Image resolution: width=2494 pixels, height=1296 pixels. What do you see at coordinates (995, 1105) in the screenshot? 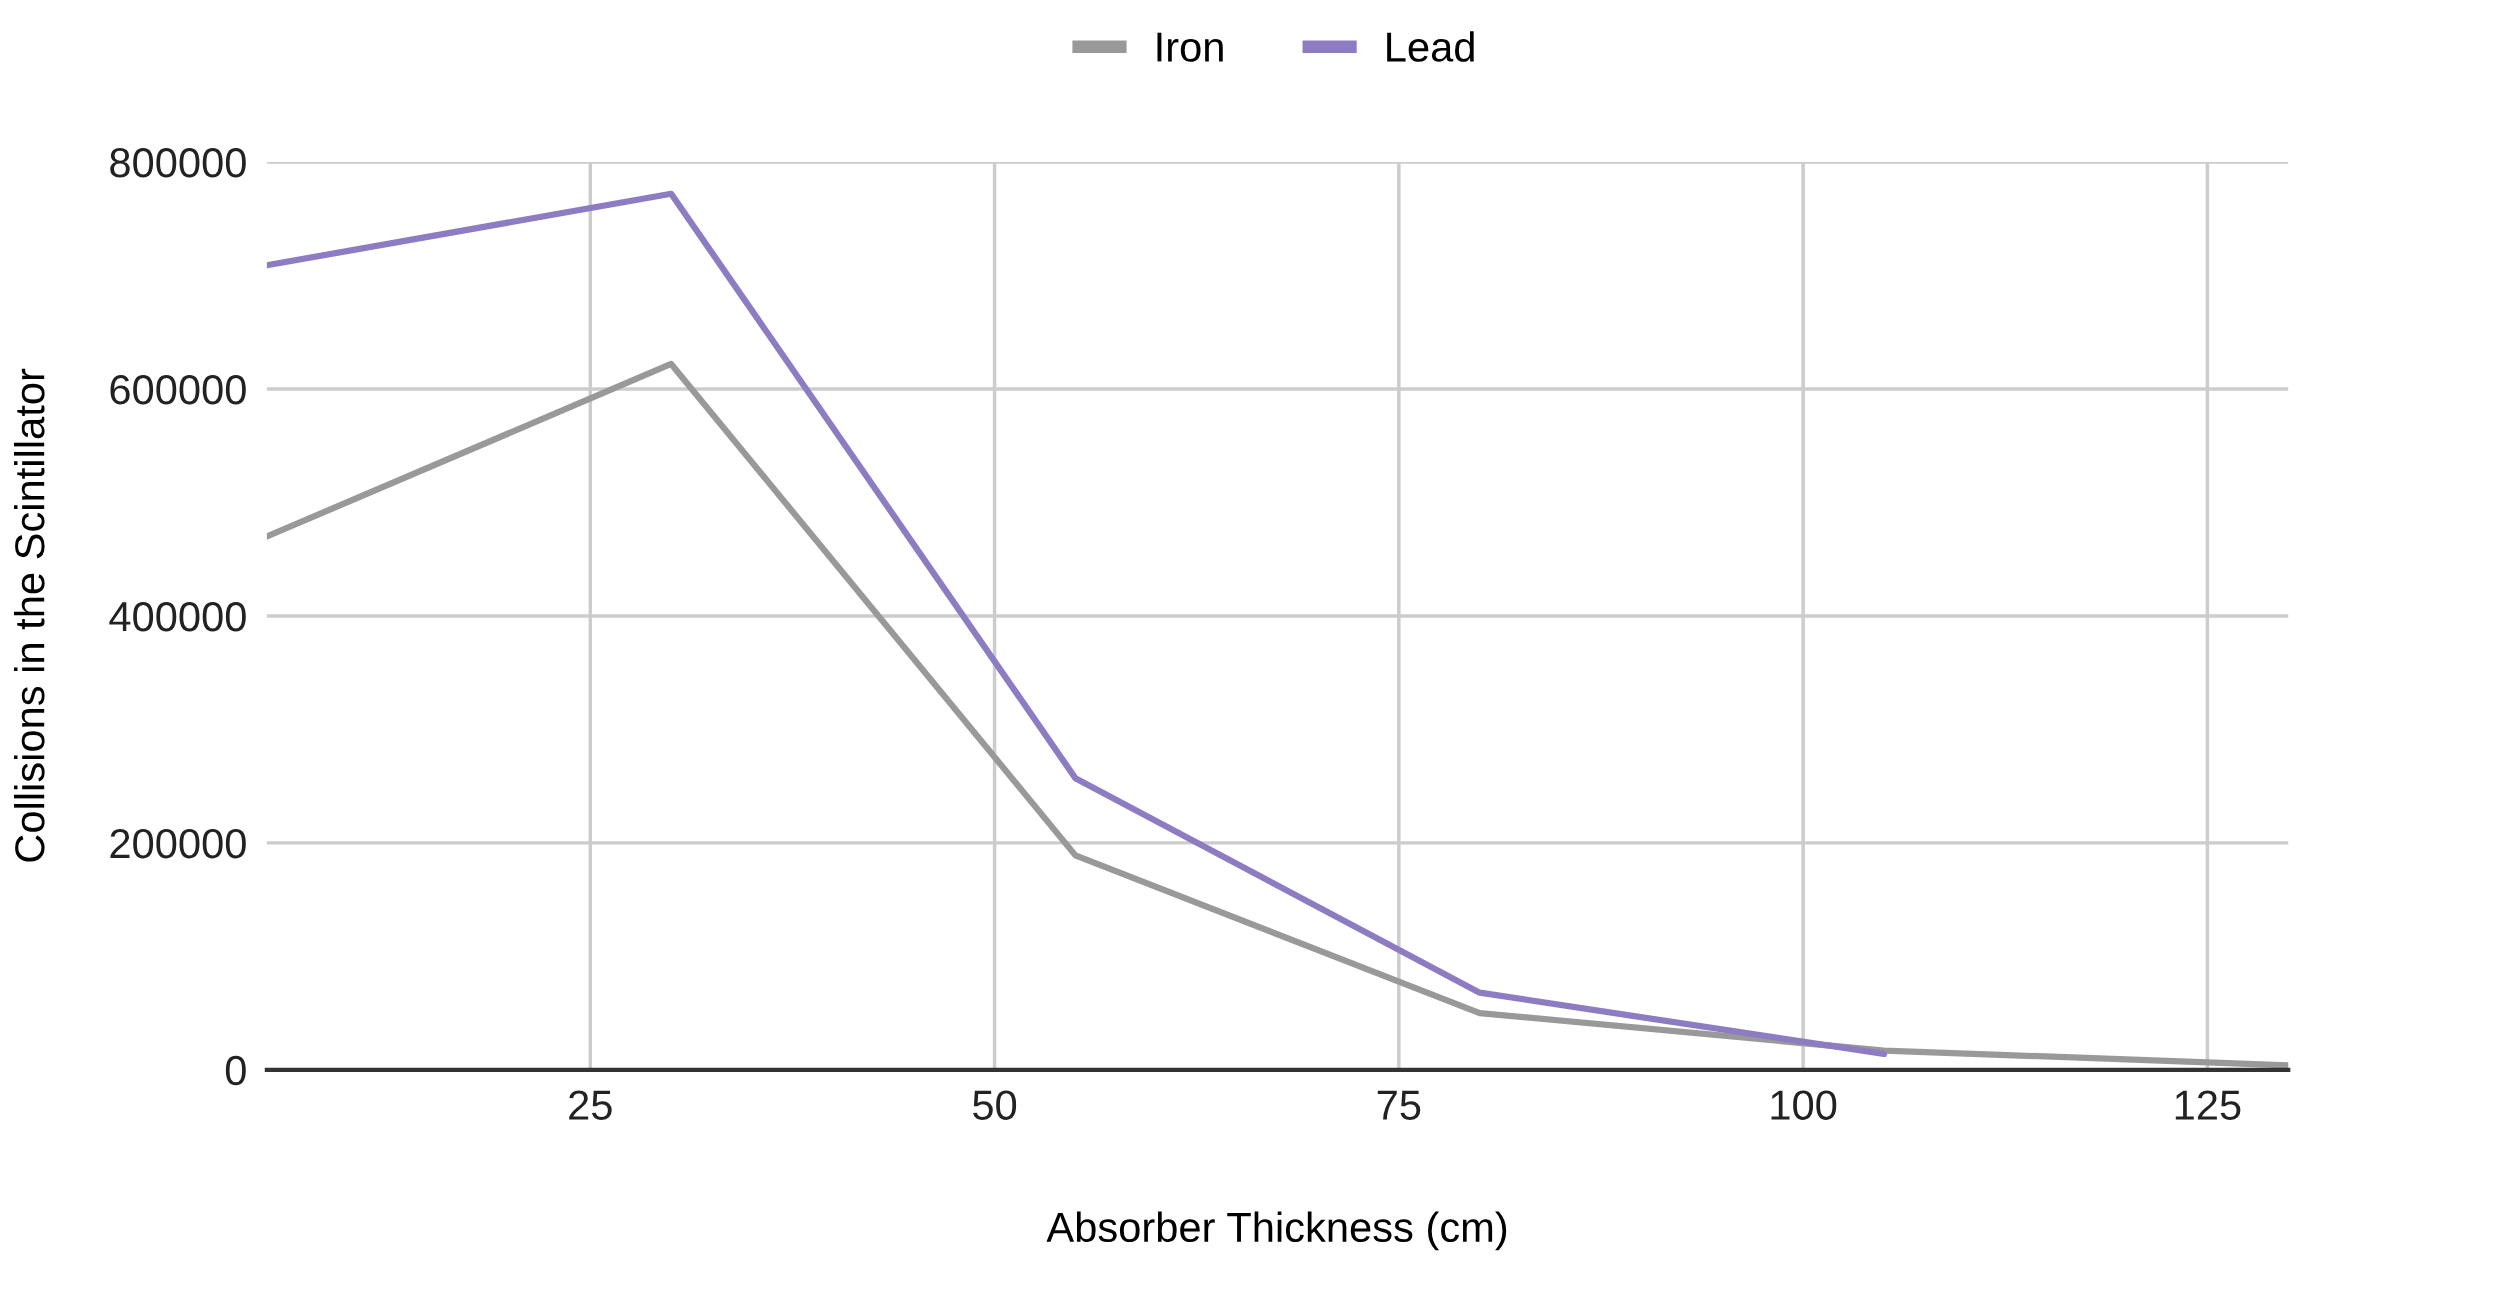
I see `x-tick-label: 50` at bounding box center [995, 1105].